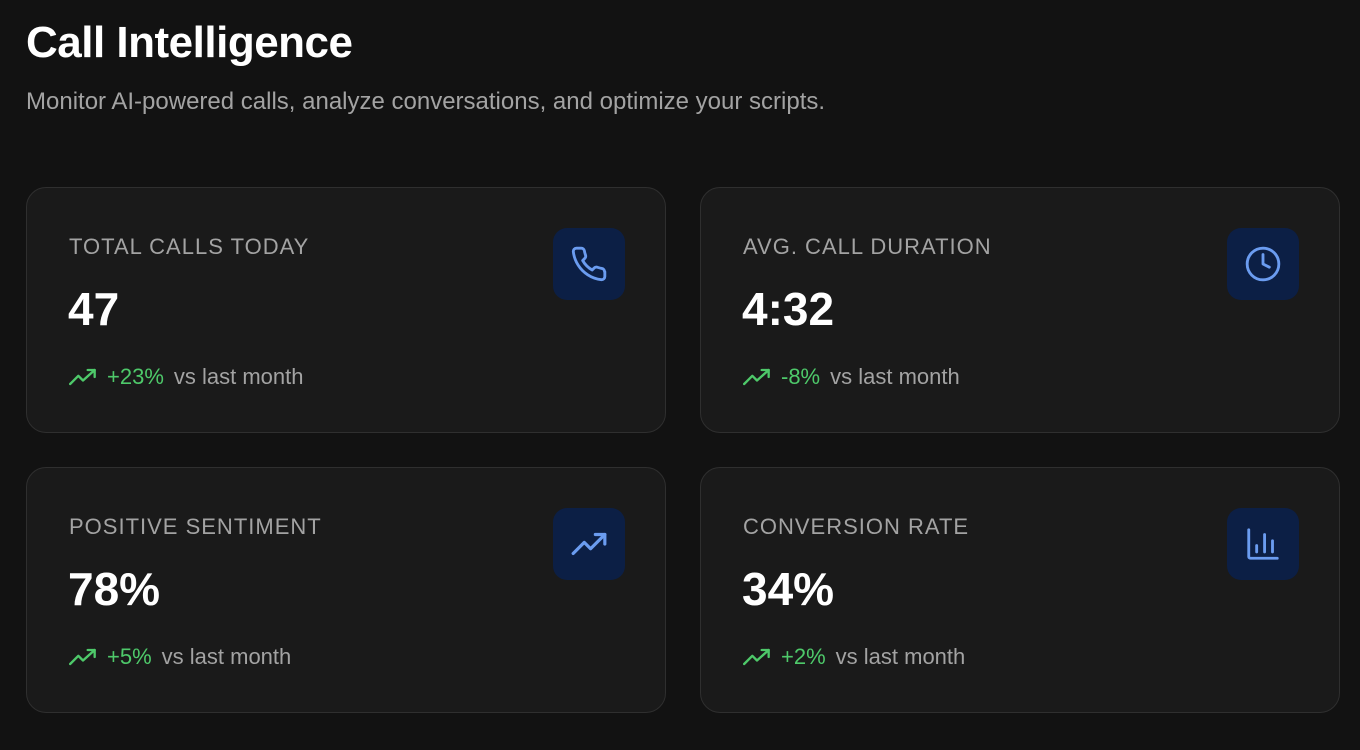 This screenshot has height=750, width=1360. What do you see at coordinates (195, 526) in the screenshot?
I see `stat-label: POSITIVE SENTIMENT` at bounding box center [195, 526].